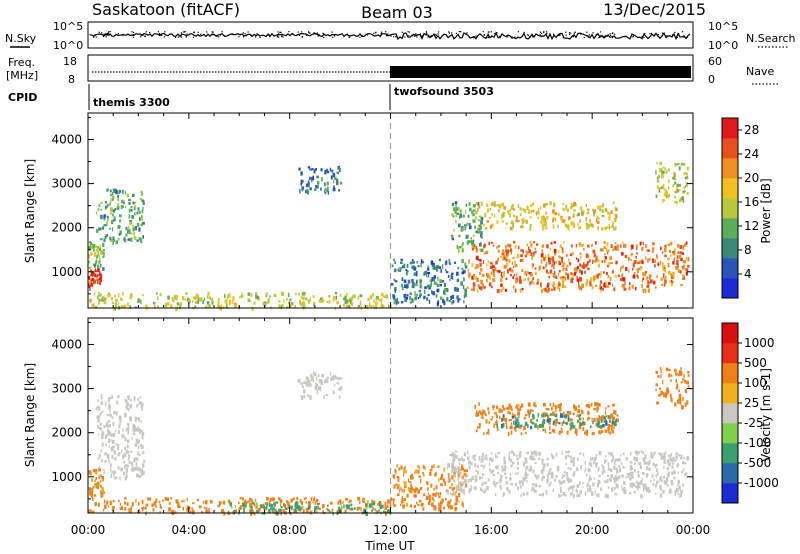 The height and width of the screenshot is (554, 800). Describe the element at coordinates (748, 274) in the screenshot. I see `colorbar-tick-label: 4` at that location.